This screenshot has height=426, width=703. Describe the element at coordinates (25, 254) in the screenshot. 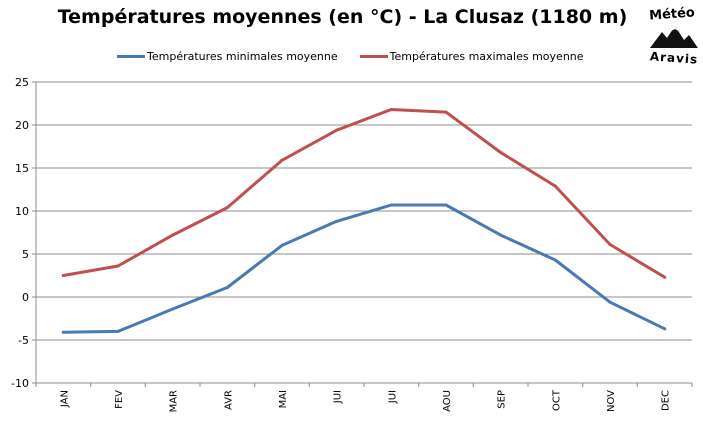

I see `y-tick-label: 5` at that location.